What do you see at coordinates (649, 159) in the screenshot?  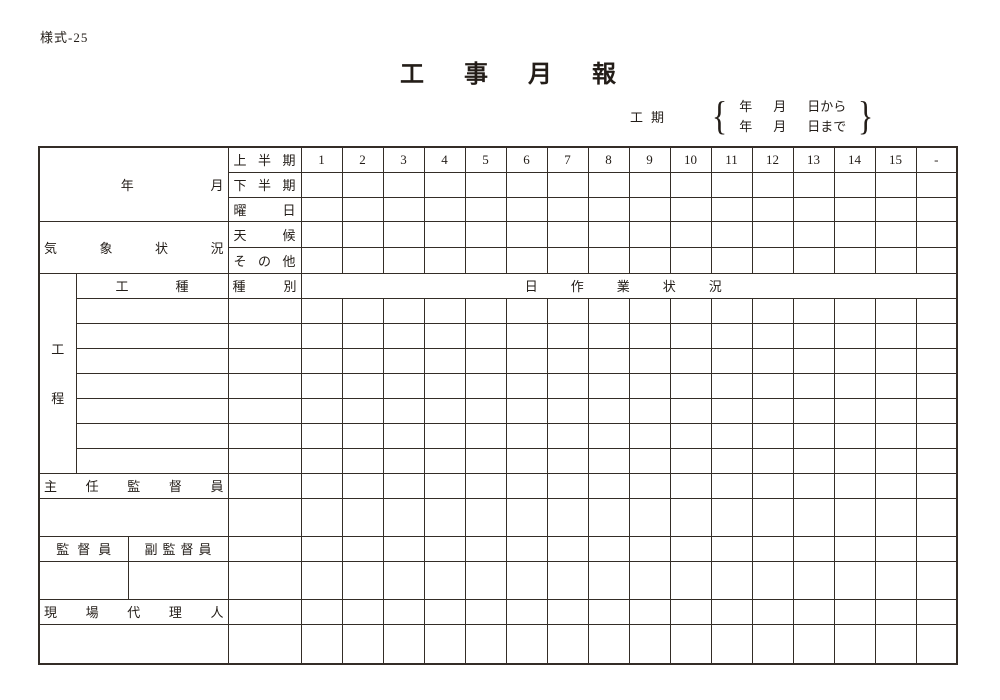 I see `day-number-header: 9` at bounding box center [649, 159].